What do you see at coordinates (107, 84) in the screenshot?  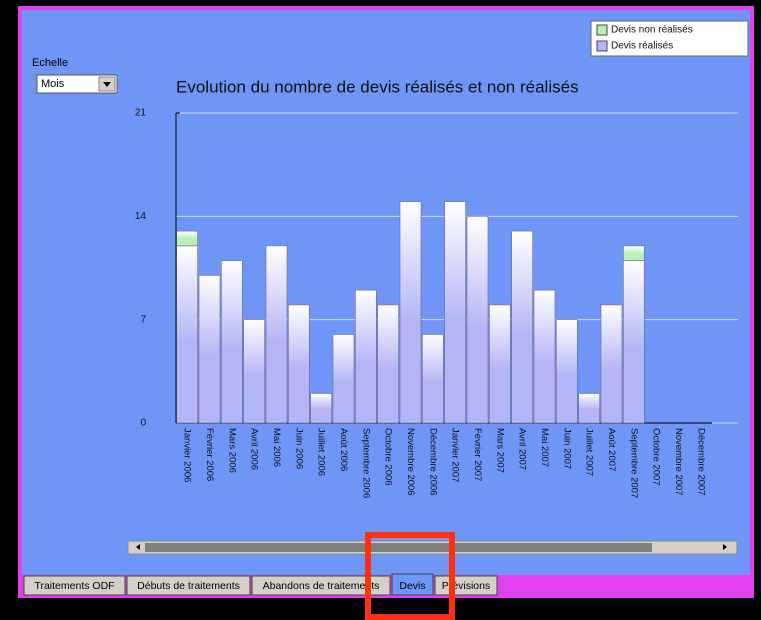 I see `dropdown-arrow` at bounding box center [107, 84].